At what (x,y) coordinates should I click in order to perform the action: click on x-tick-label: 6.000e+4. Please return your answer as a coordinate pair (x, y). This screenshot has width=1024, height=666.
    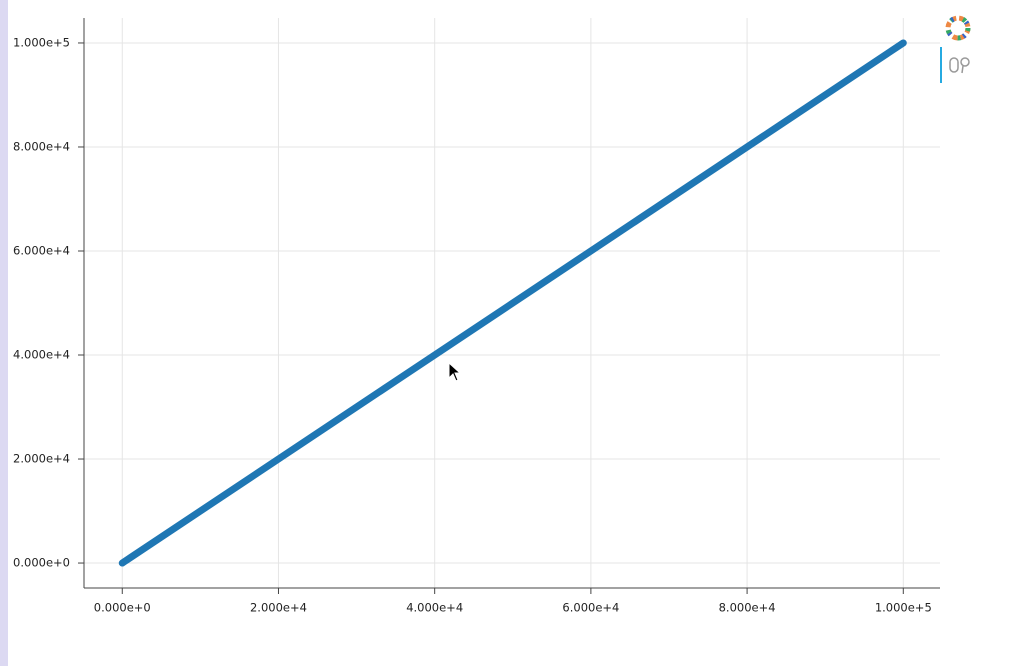
    Looking at the image, I should click on (590, 608).